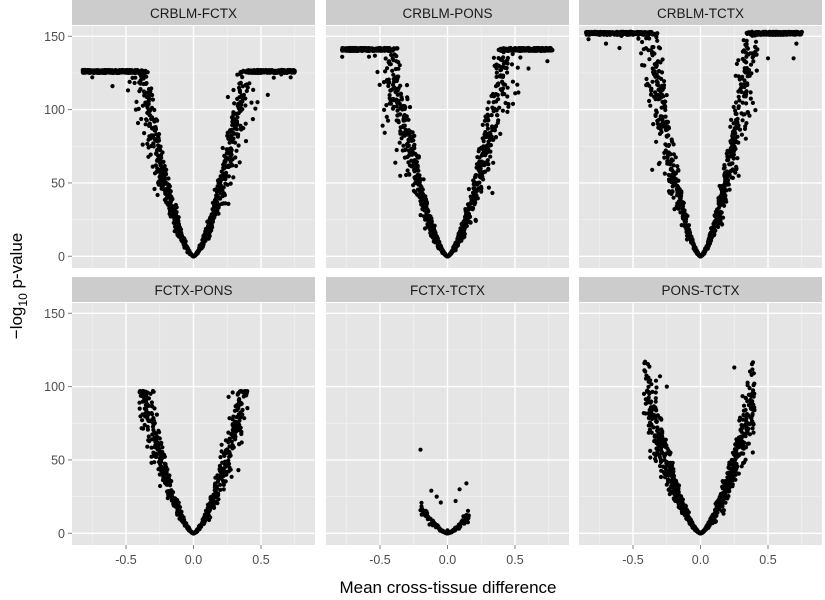  I want to click on facet-strip, so click(447, 12).